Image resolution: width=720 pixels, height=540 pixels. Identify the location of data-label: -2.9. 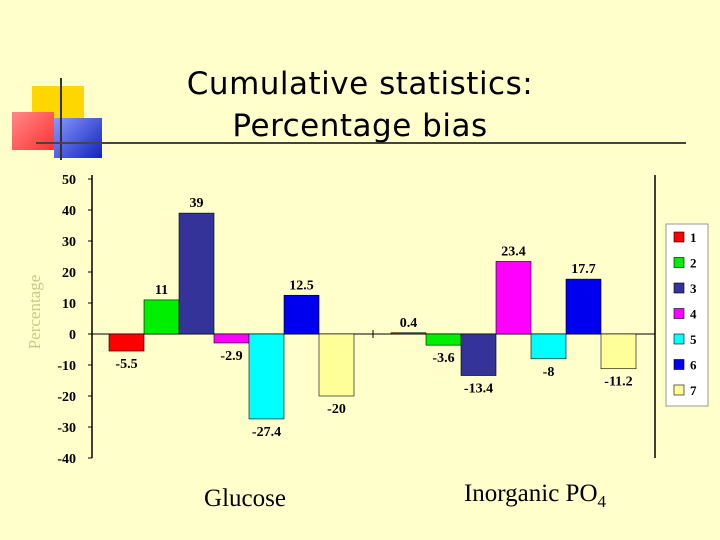
(231, 356).